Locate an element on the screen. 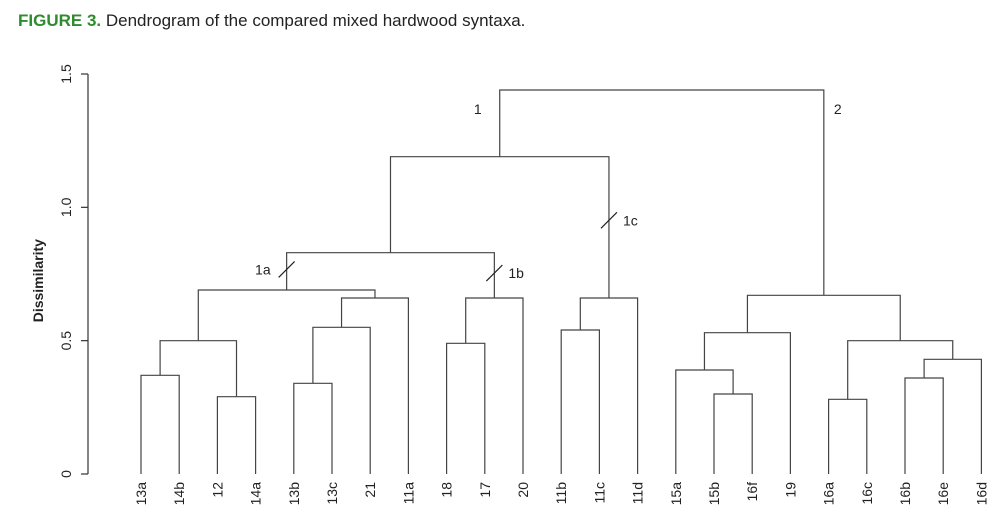 The image size is (1000, 522). leaf-label: 17 is located at coordinates (485, 490).